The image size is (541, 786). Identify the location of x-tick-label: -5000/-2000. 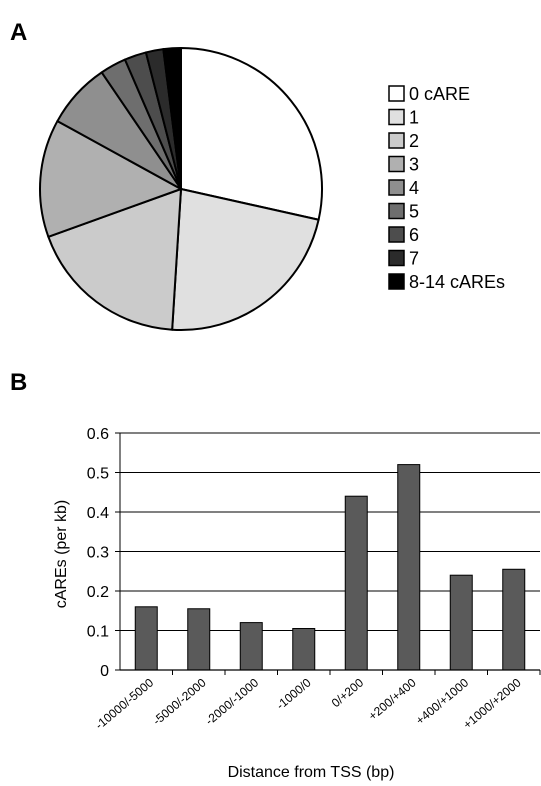
(179, 701).